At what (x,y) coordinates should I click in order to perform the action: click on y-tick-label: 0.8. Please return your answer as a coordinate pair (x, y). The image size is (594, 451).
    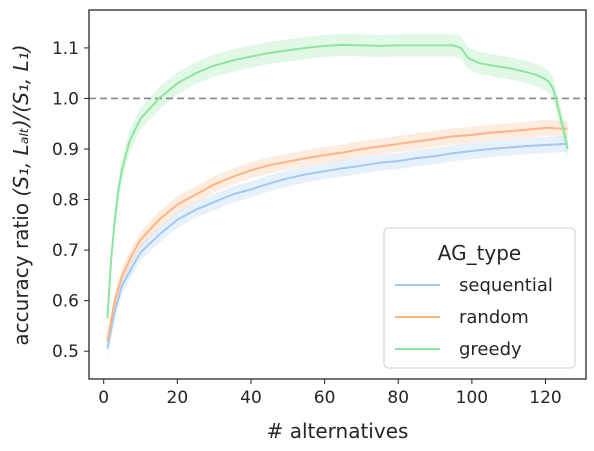
    Looking at the image, I should click on (65, 201).